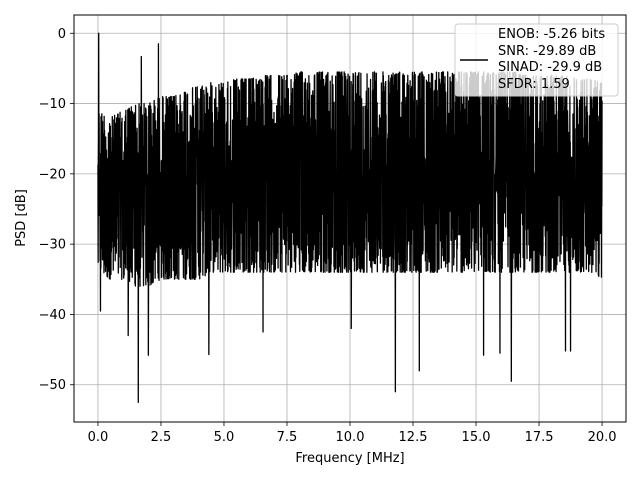 Image resolution: width=640 pixels, height=480 pixels. I want to click on legend-entry: SNR: -29.89 dB, so click(547, 51).